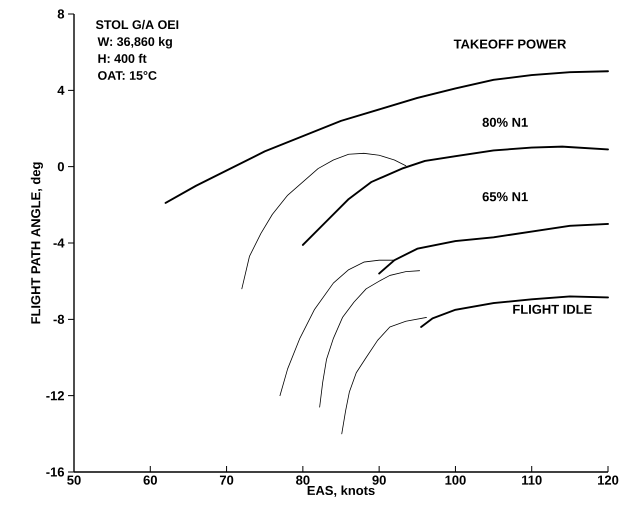  Describe the element at coordinates (58, 243) in the screenshot. I see `y-tick-label: -4` at that location.